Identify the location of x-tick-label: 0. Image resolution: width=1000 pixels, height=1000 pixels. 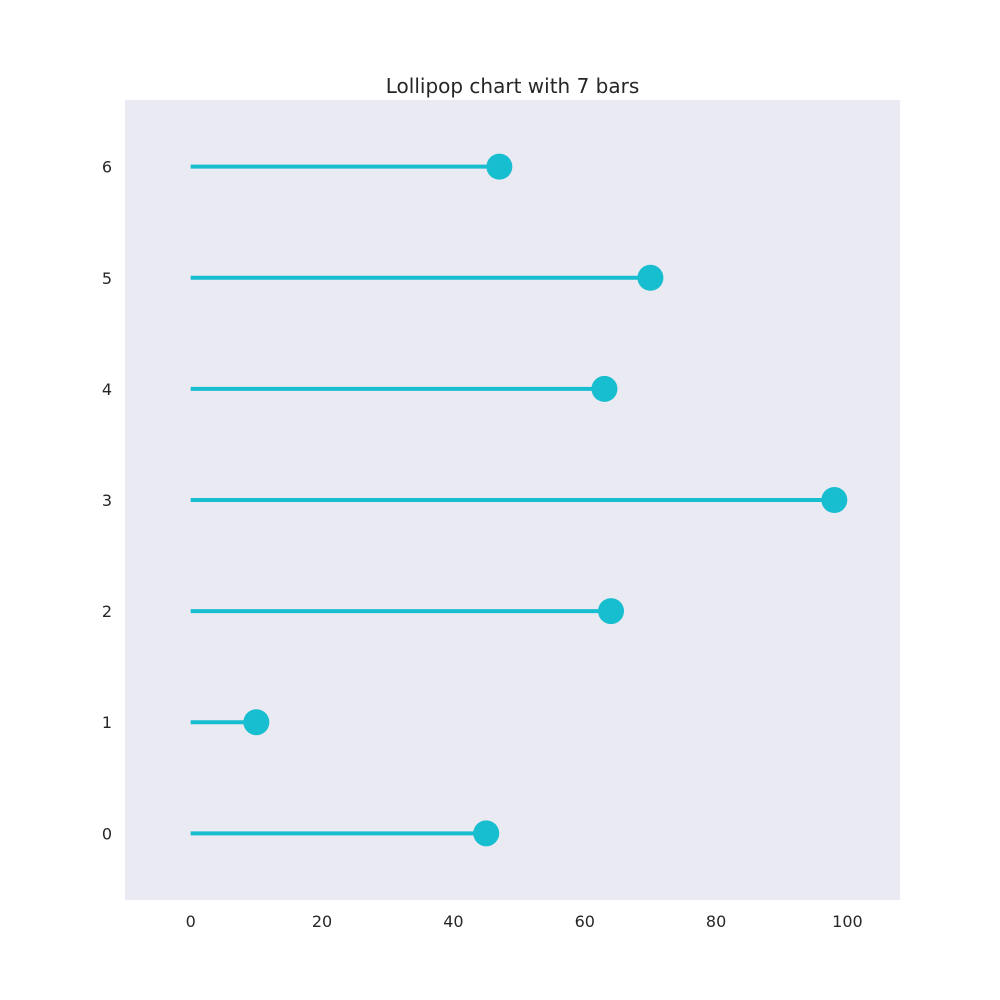
(191, 921).